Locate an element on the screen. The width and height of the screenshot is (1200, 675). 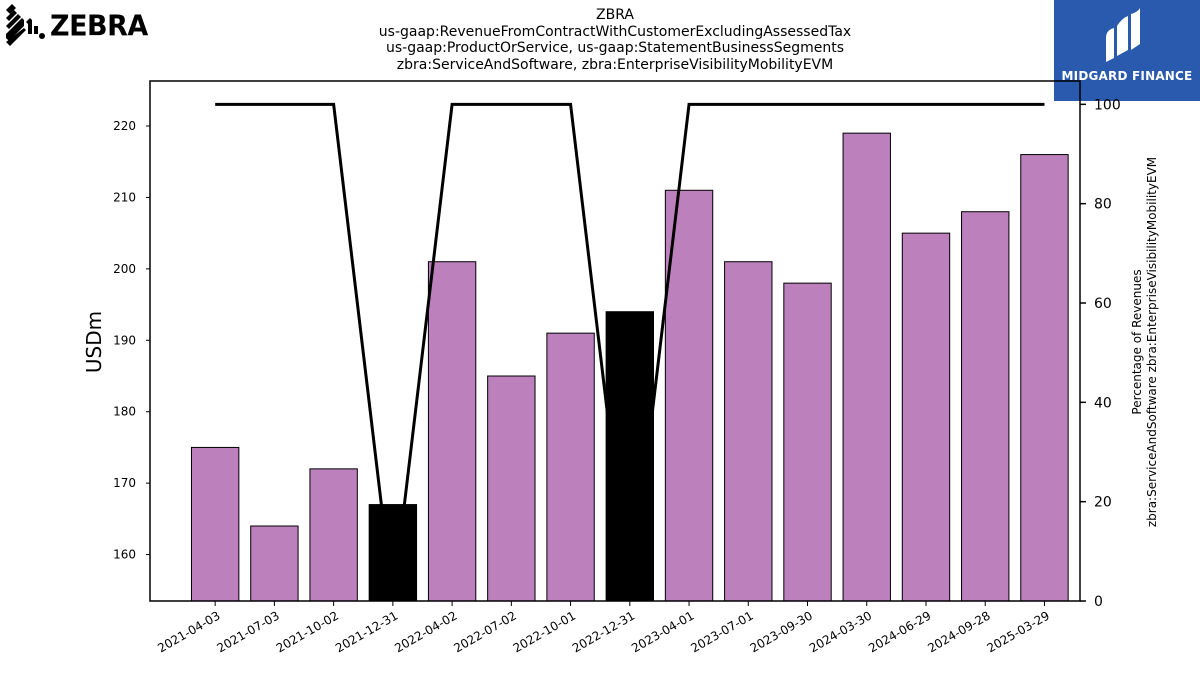
x-tick-label: 2021-10-02 is located at coordinates (307, 631).